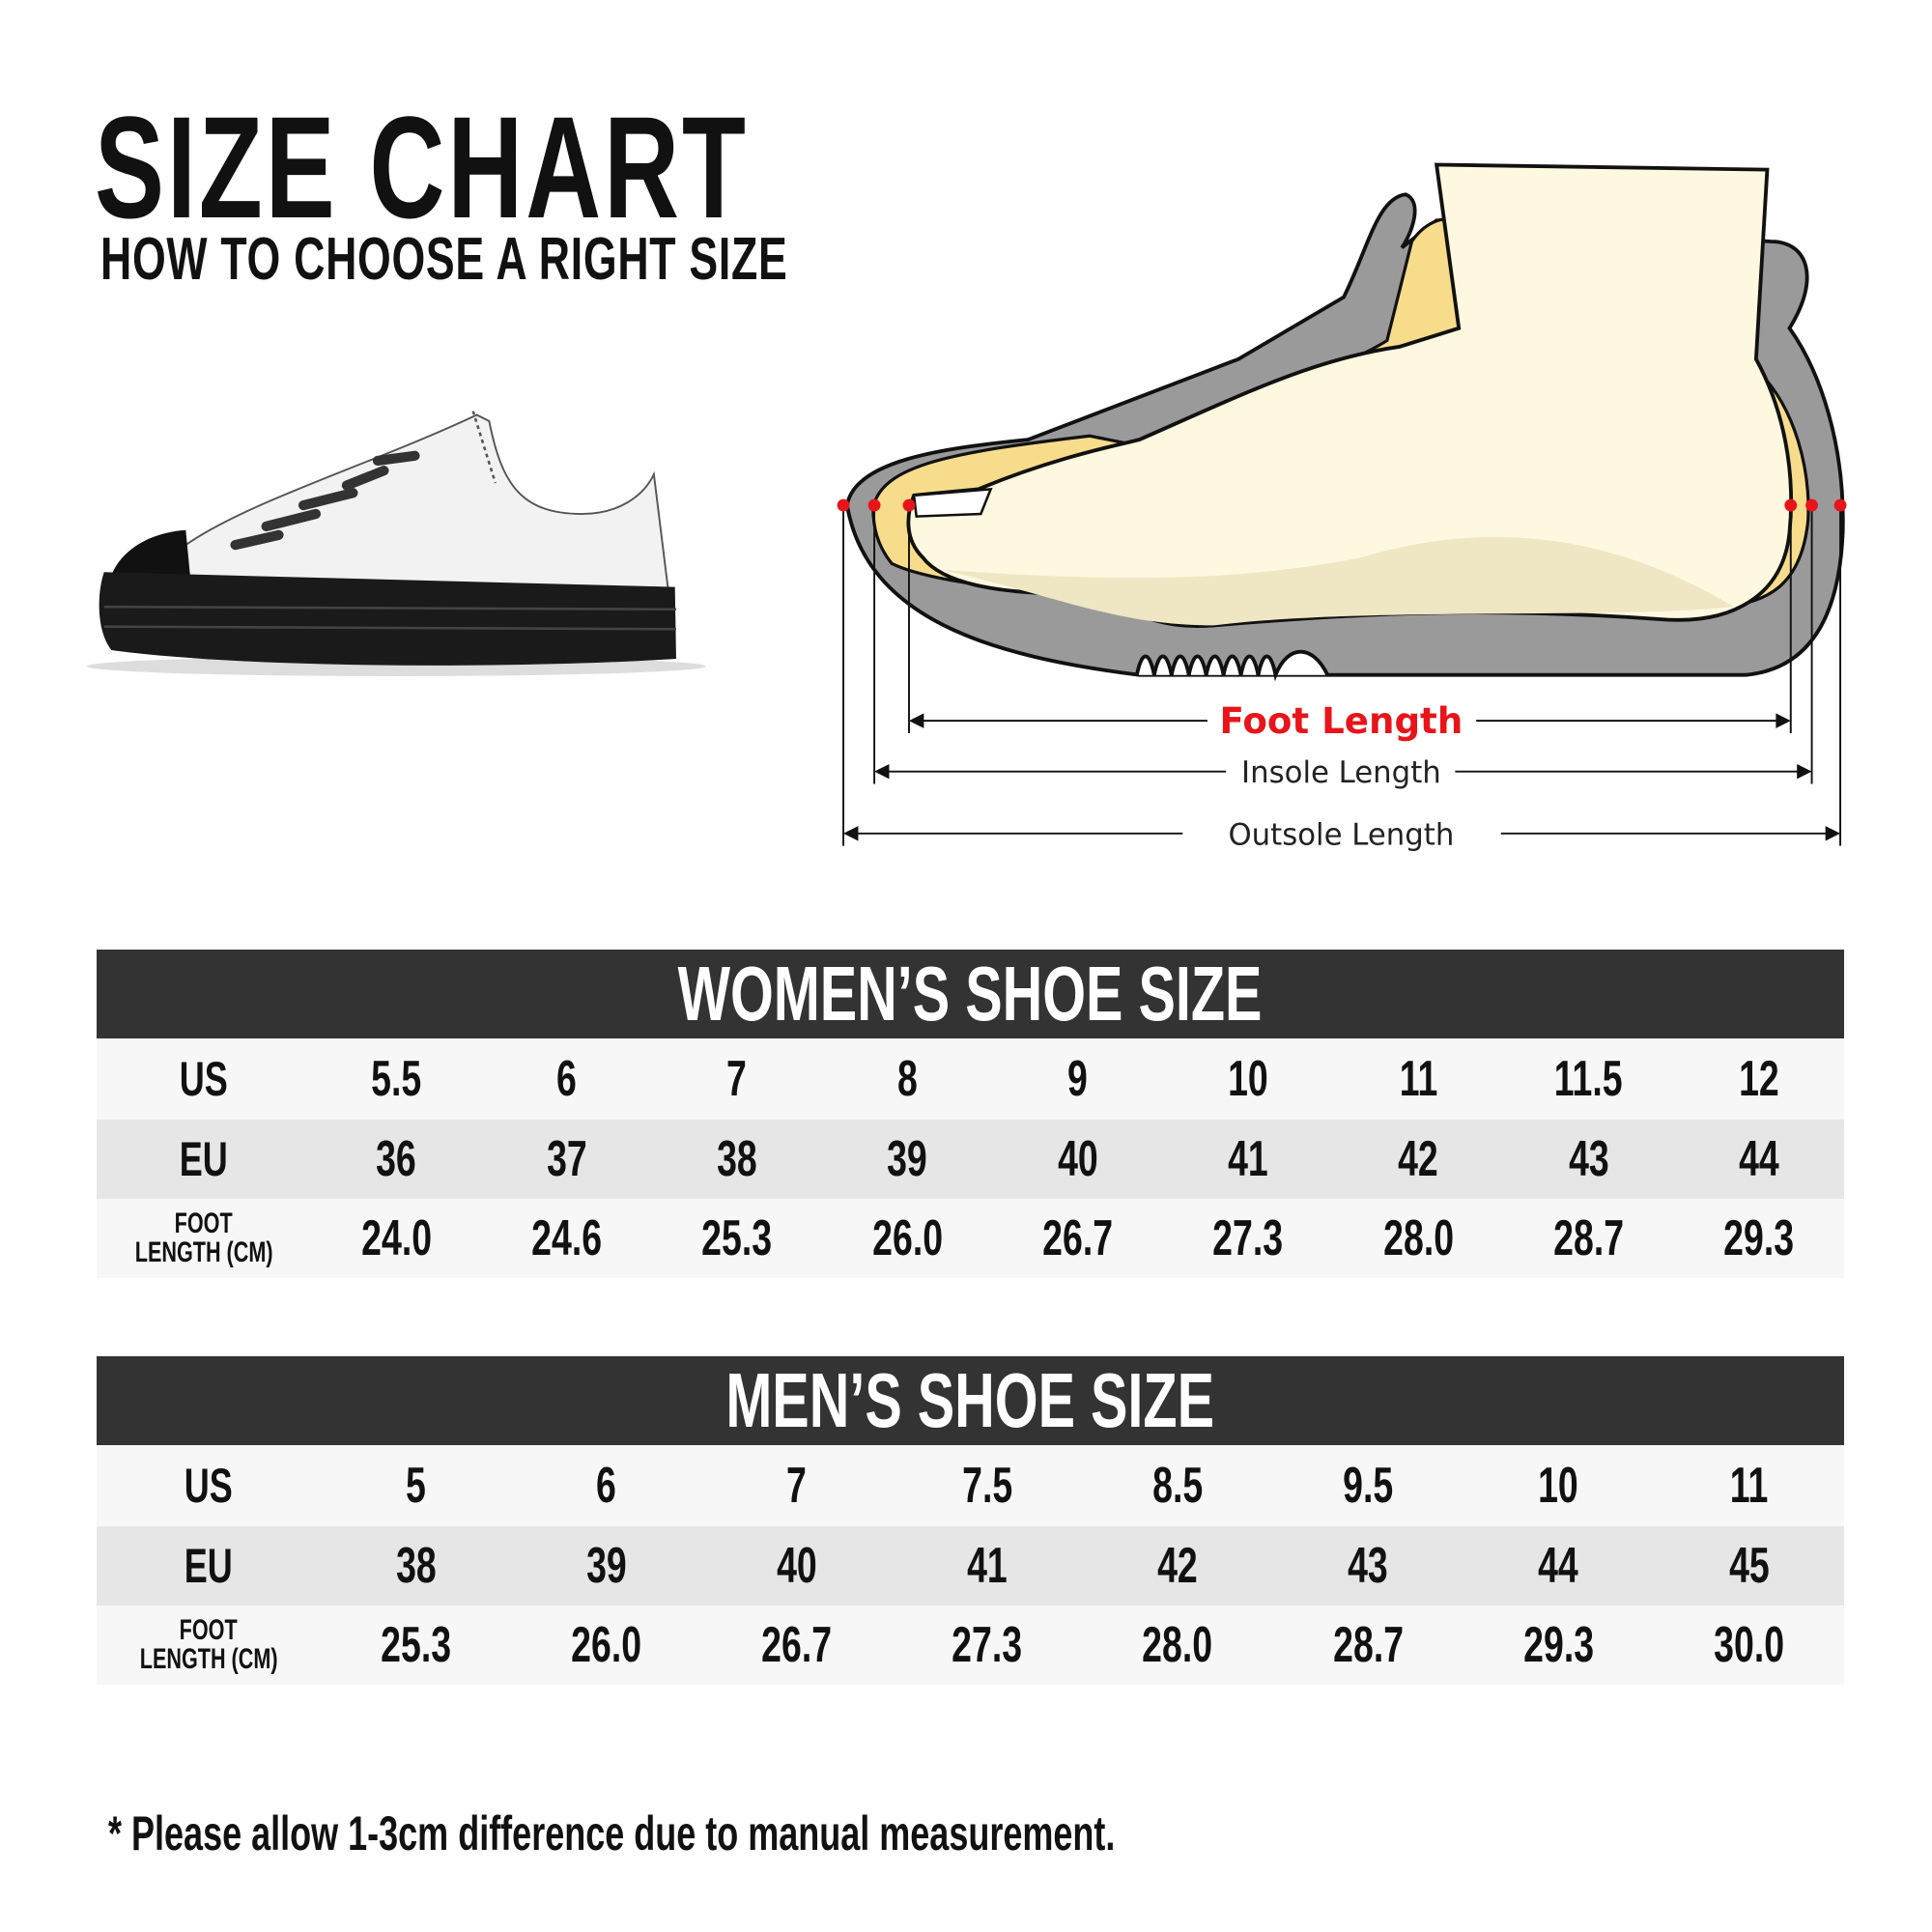 The image size is (1932, 1932). I want to click on cell: 7.5, so click(986, 1486).